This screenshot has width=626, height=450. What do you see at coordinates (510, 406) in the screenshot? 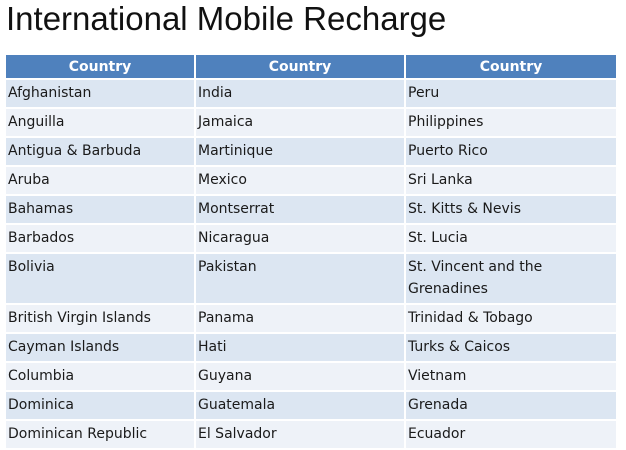
I see `table-cell: Grenada` at bounding box center [510, 406].